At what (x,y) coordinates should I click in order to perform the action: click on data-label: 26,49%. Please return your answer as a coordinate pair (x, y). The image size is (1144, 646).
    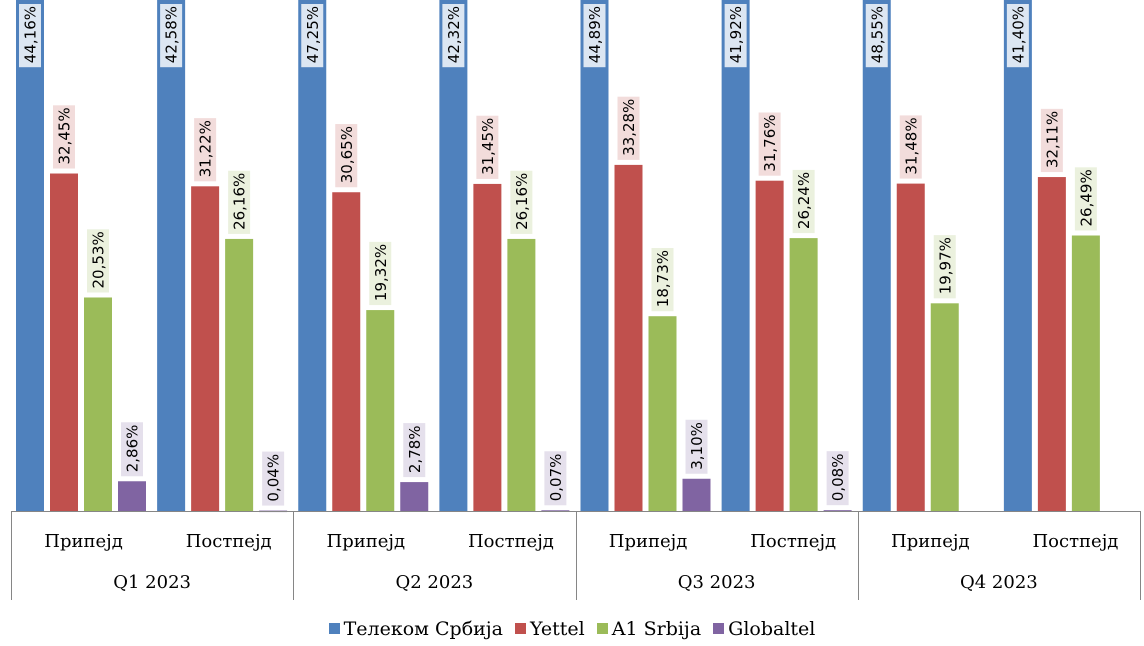
    Looking at the image, I should click on (1086, 197).